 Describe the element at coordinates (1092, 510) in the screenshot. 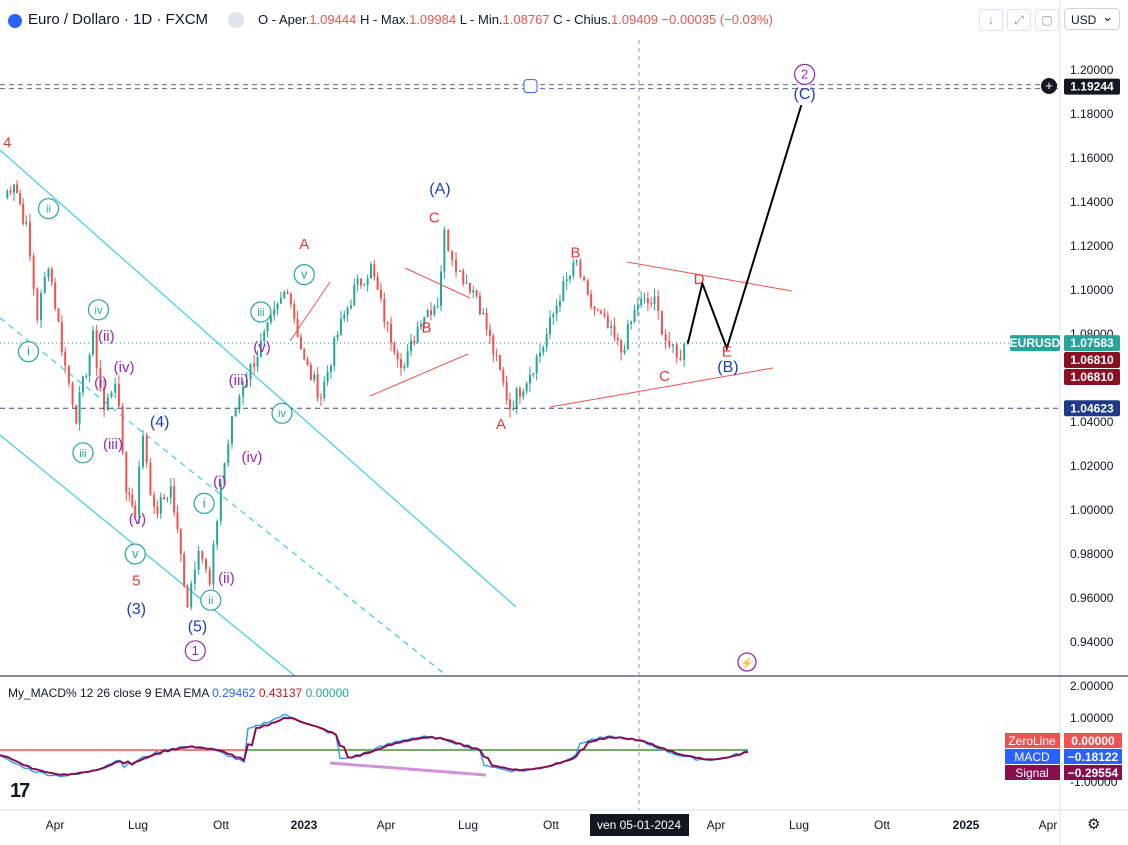

I see `y-tick-label: 1.00000` at that location.